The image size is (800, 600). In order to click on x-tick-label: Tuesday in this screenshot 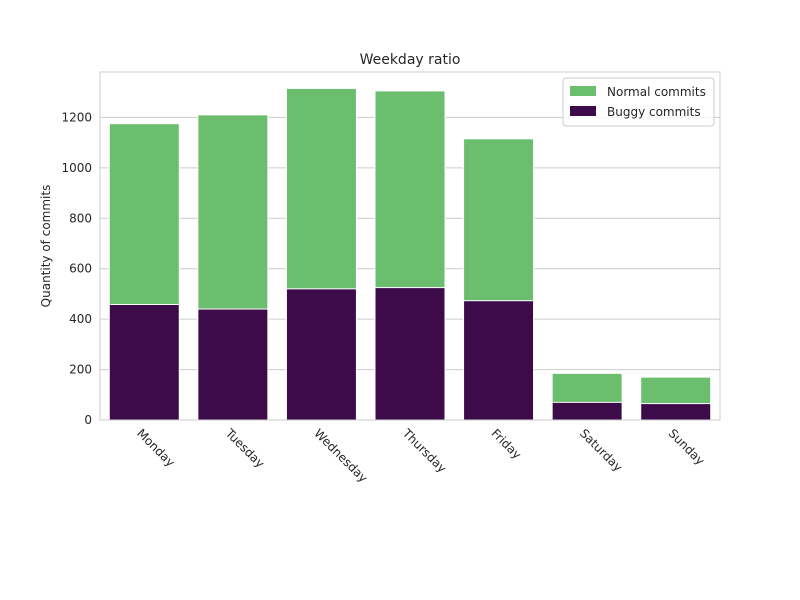, I will do `click(244, 448)`.